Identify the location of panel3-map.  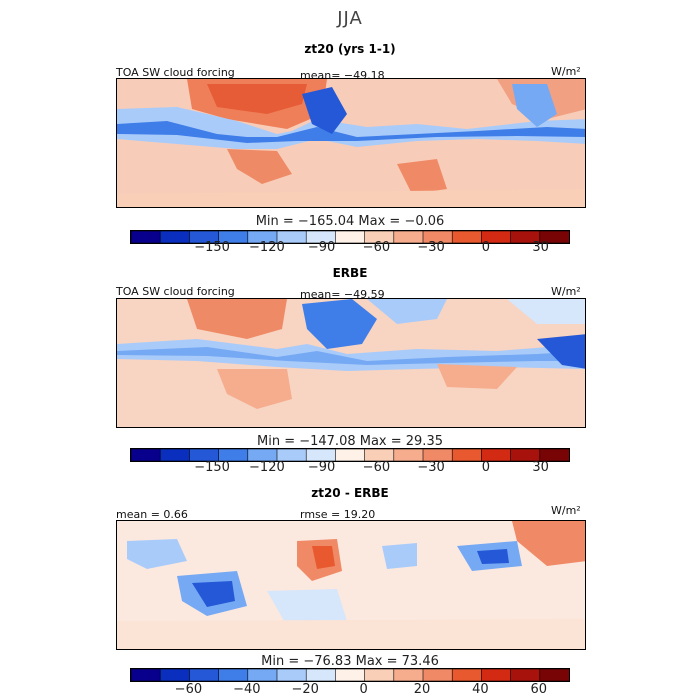
(351, 585).